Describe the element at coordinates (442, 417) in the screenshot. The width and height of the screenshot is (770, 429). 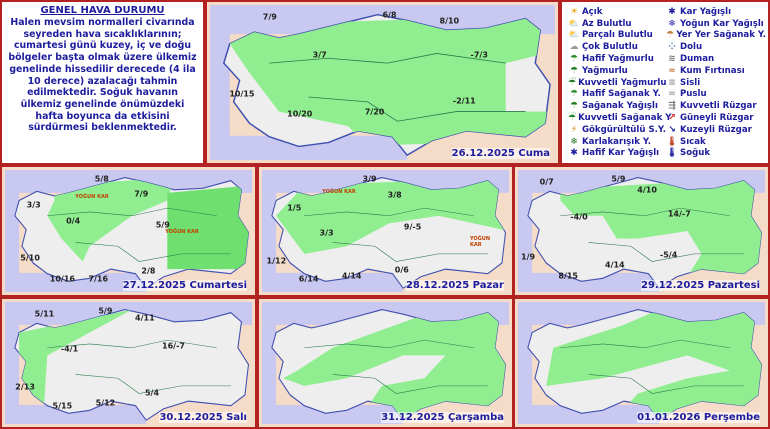
I see `map-date: 31.12.2025 Çarşamba` at that location.